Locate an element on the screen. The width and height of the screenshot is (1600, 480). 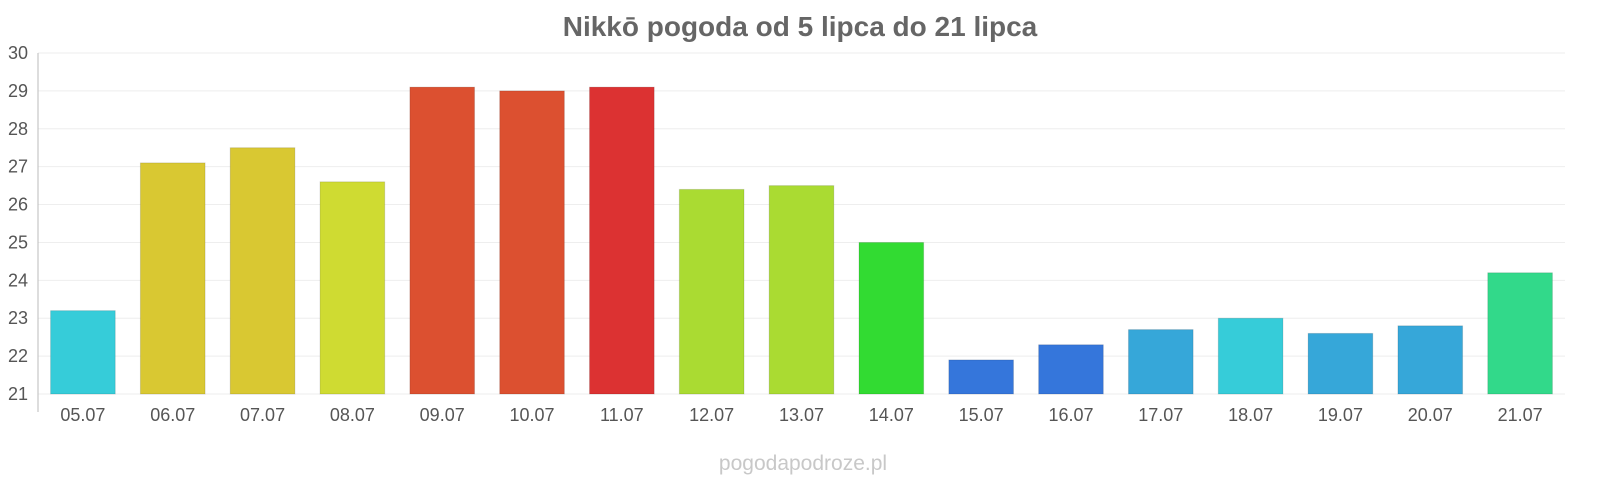
bar-08.07 is located at coordinates (352, 288).